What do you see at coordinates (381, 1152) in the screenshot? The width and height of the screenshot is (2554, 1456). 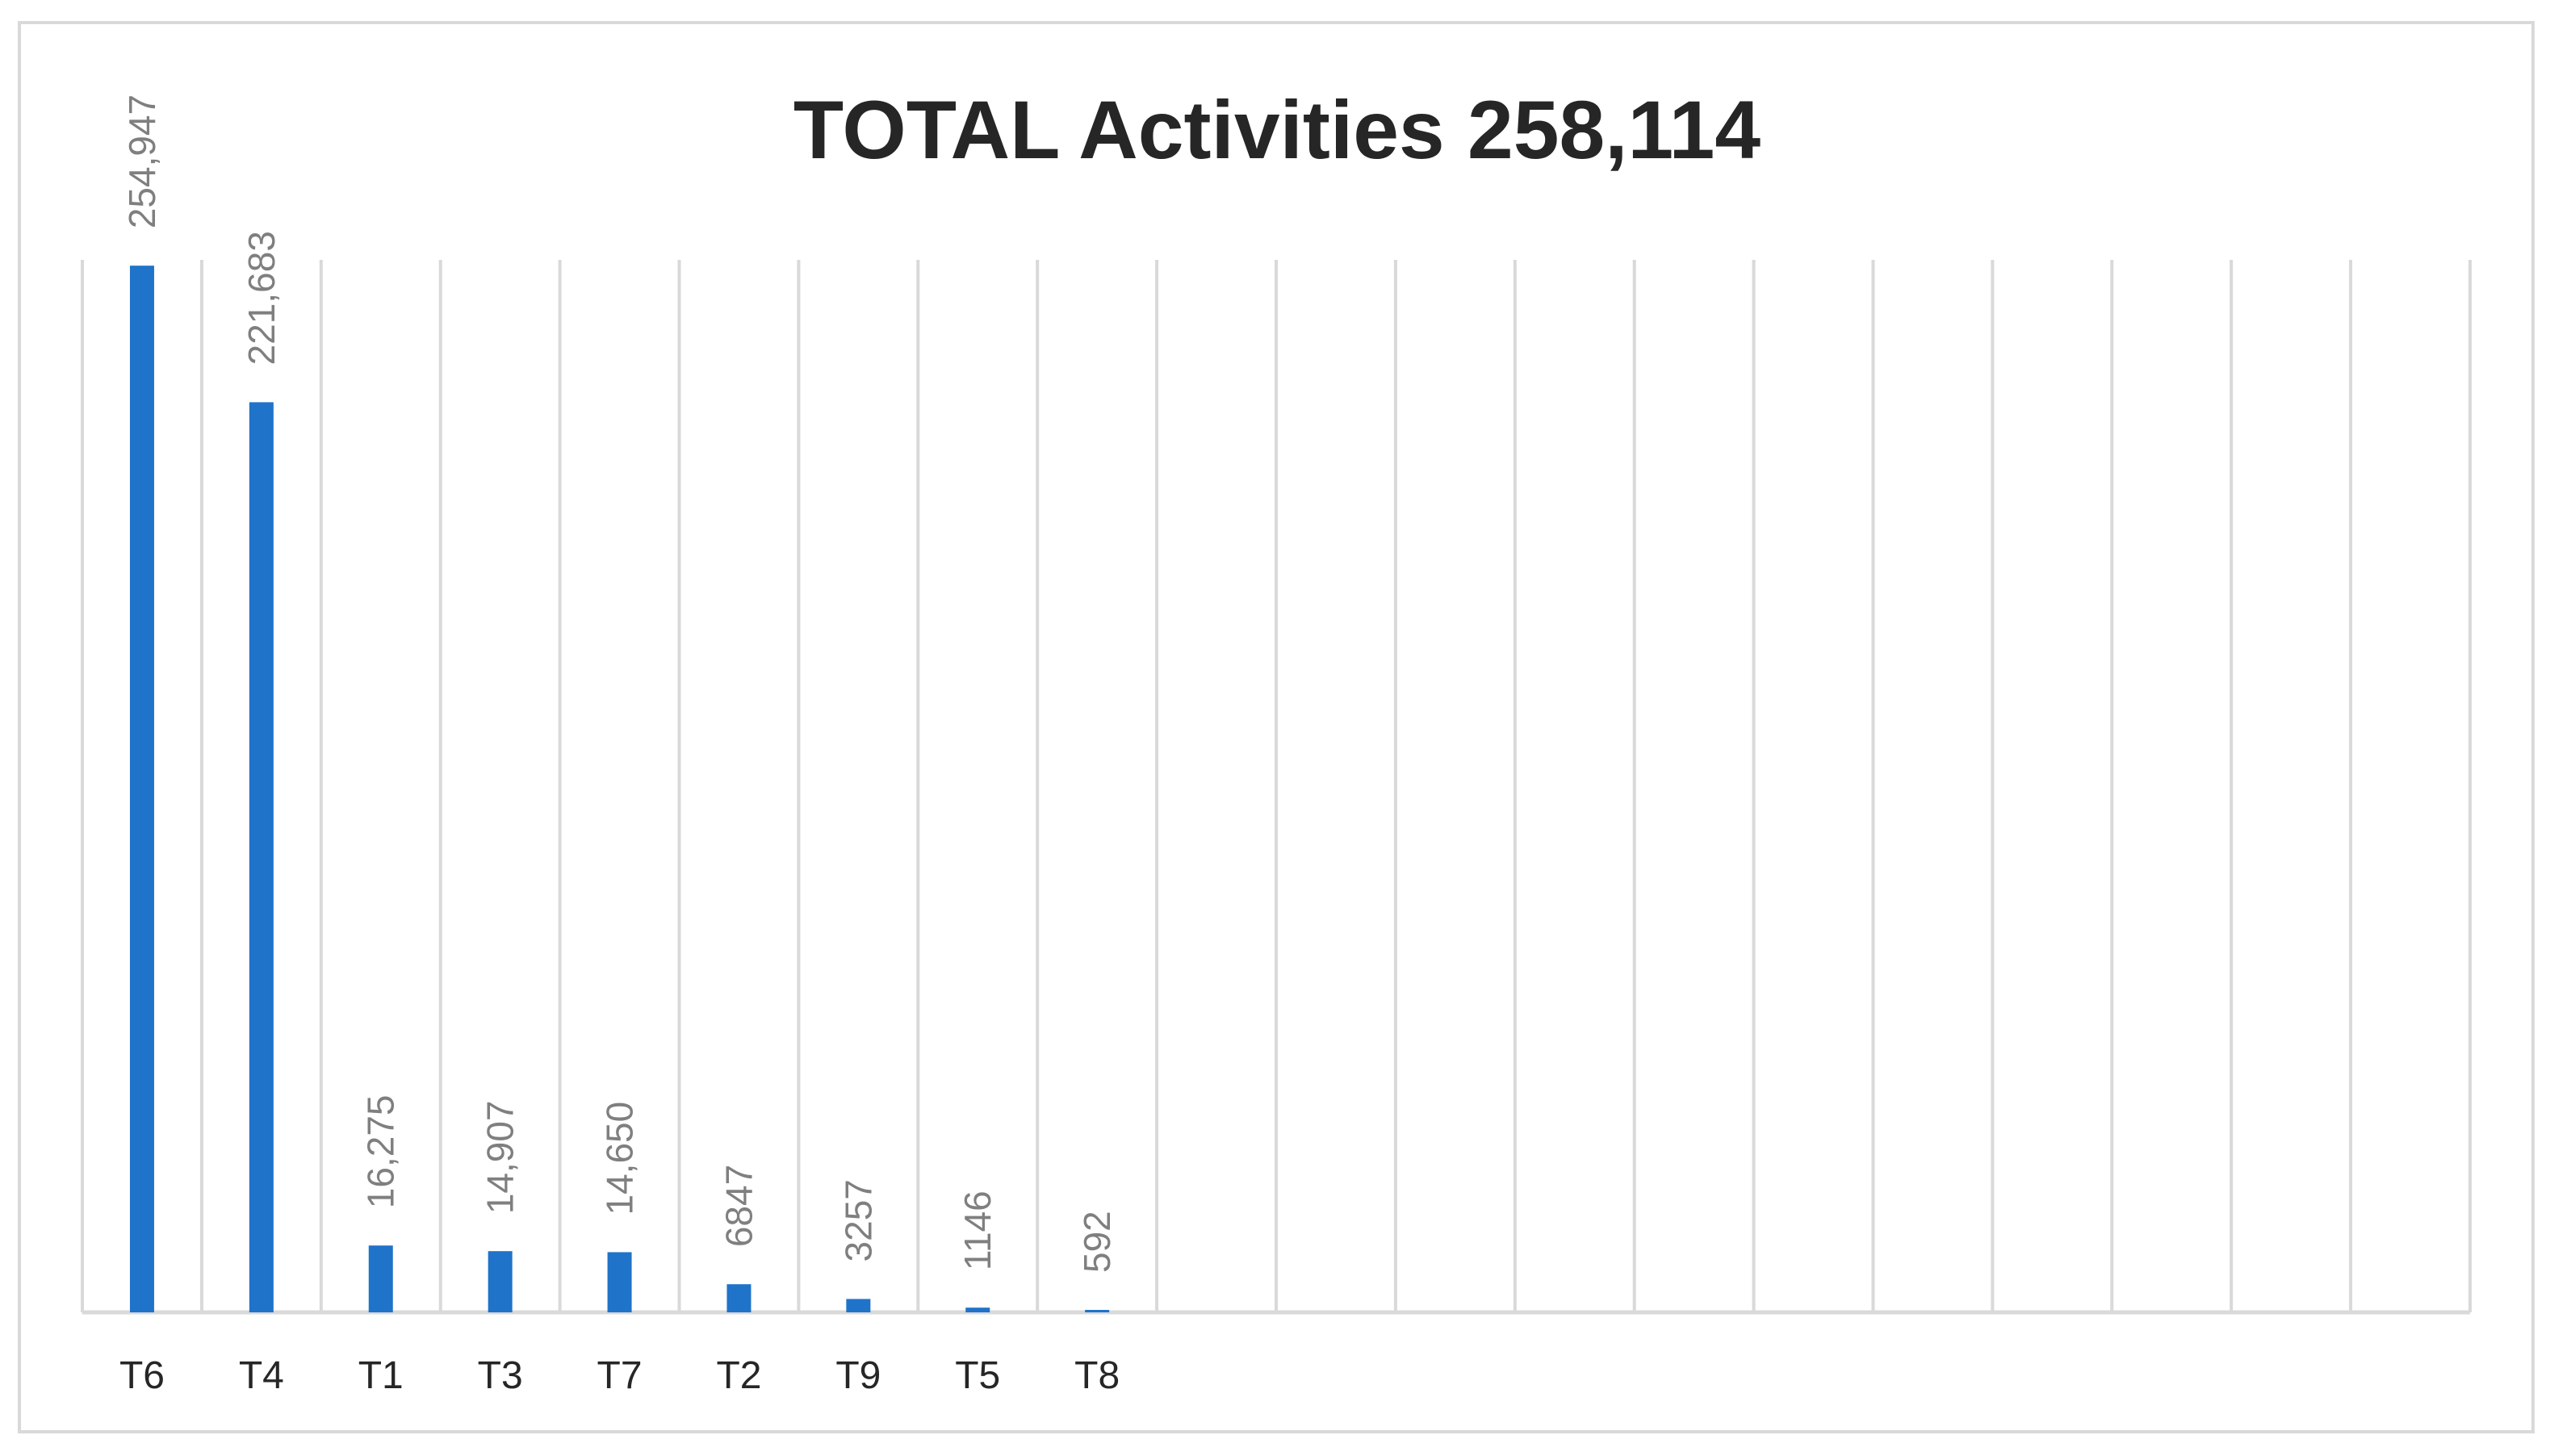 I see `data-label-T1: 16,275` at bounding box center [381, 1152].